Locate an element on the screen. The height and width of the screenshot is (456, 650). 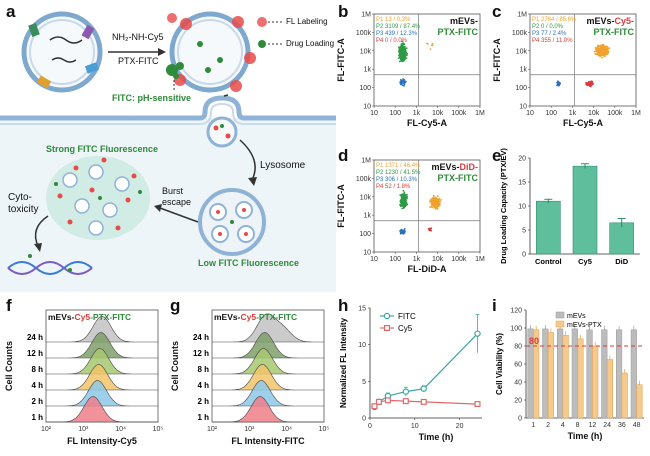
panel-label-a: a is located at coordinates (11, 11).